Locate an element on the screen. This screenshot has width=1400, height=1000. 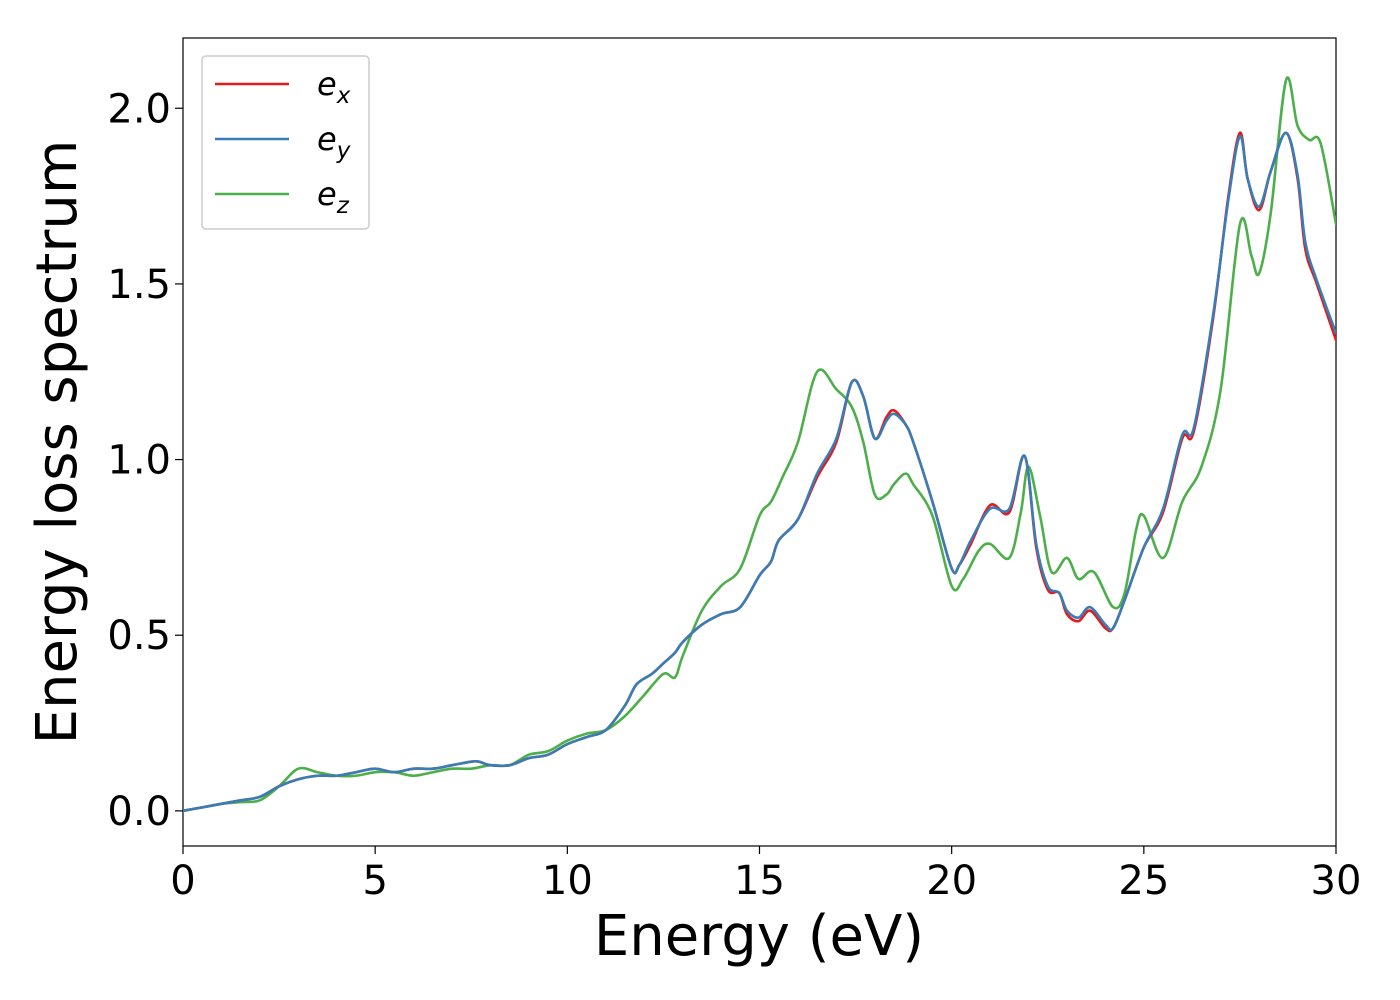
legend-label: ey is located at coordinates (334, 142).